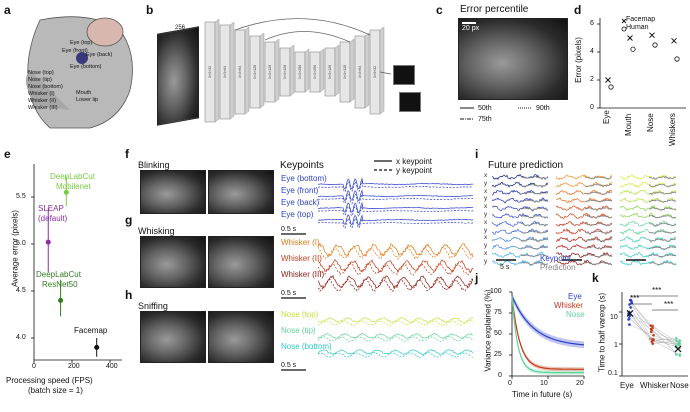  Describe the element at coordinates (210, 72) in the screenshot. I see `net-block-label: 3×3×32` at that location.